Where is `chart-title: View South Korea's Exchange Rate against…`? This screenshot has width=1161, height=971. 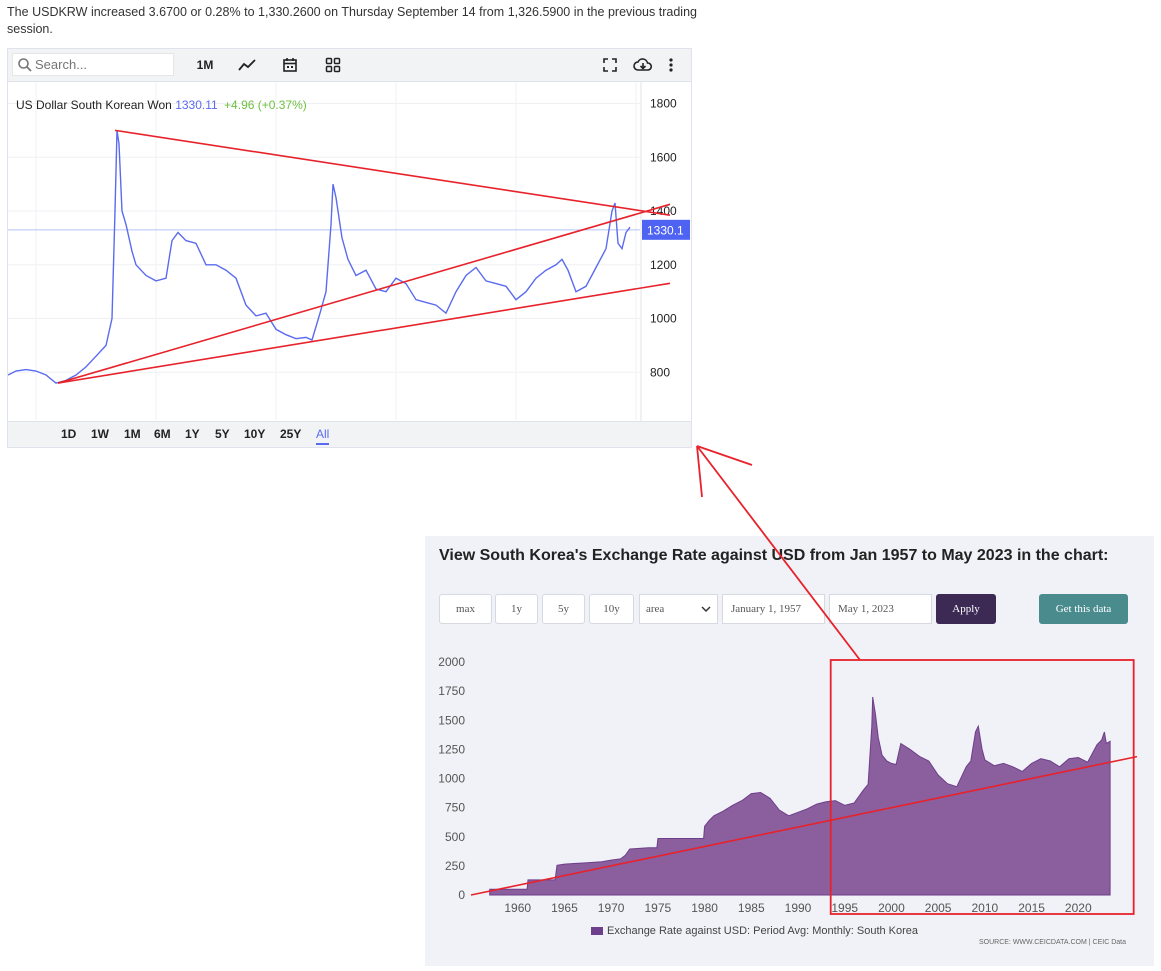
chart-title: View South Korea's Exchange Rate against… is located at coordinates (774, 555).